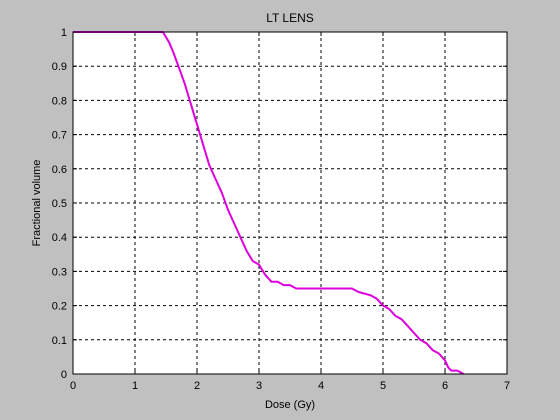  I want to click on y-tick-label: 0.3, so click(59, 272).